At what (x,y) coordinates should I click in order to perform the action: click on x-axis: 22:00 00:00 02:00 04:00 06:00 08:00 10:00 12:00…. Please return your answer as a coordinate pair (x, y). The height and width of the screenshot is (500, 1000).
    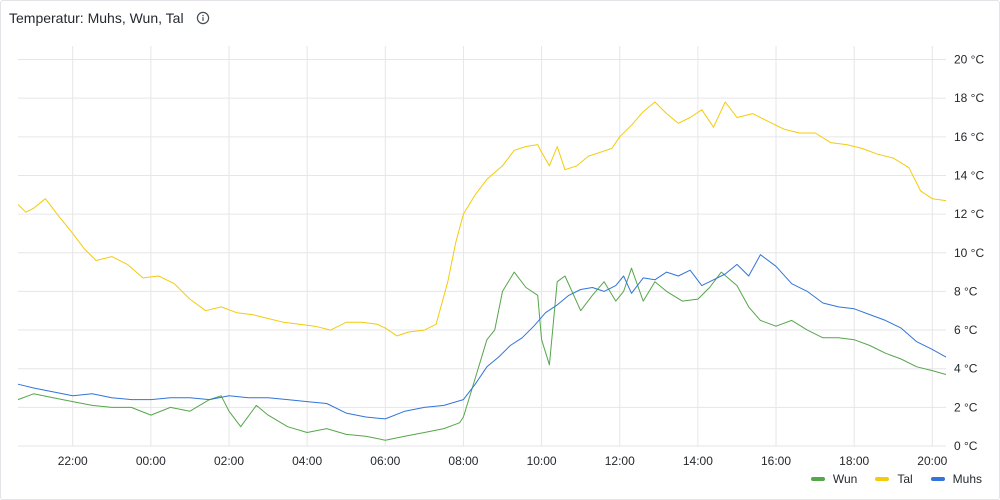
    Looking at the image, I should click on (503, 461).